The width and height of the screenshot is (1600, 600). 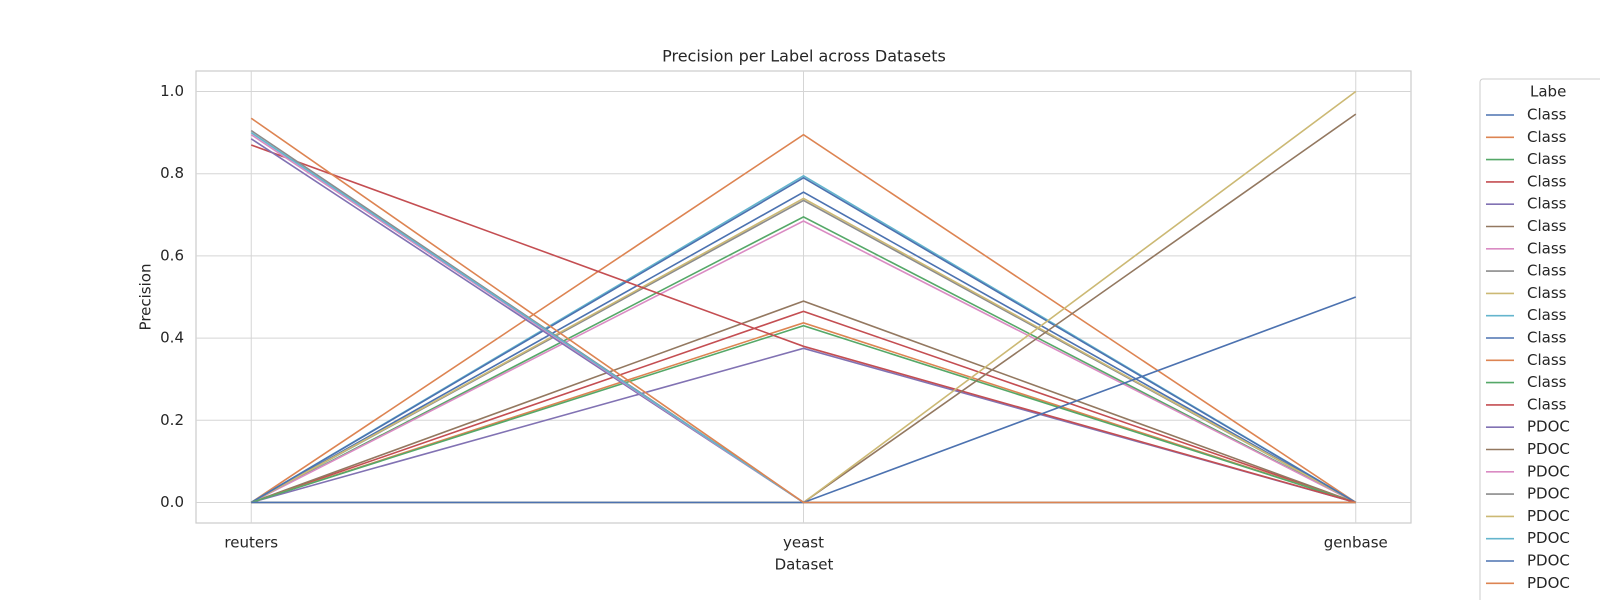 What do you see at coordinates (804, 56) in the screenshot?
I see `chart-title: Precision per Label across Datasets` at bounding box center [804, 56].